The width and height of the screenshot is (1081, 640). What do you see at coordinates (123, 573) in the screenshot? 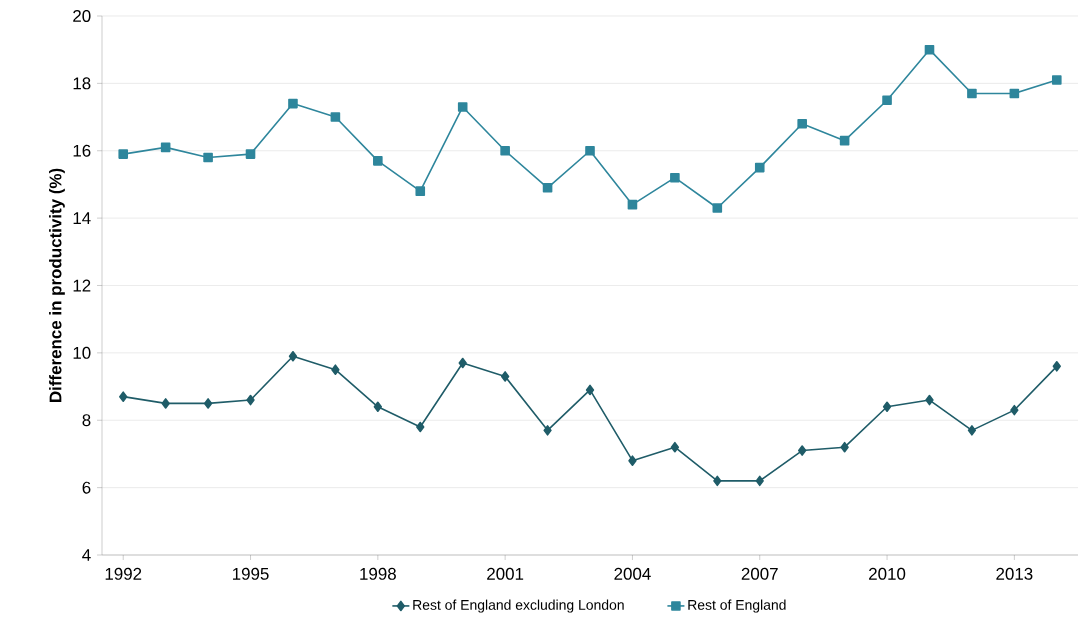
I see `x-tick-label: 1992` at bounding box center [123, 573].